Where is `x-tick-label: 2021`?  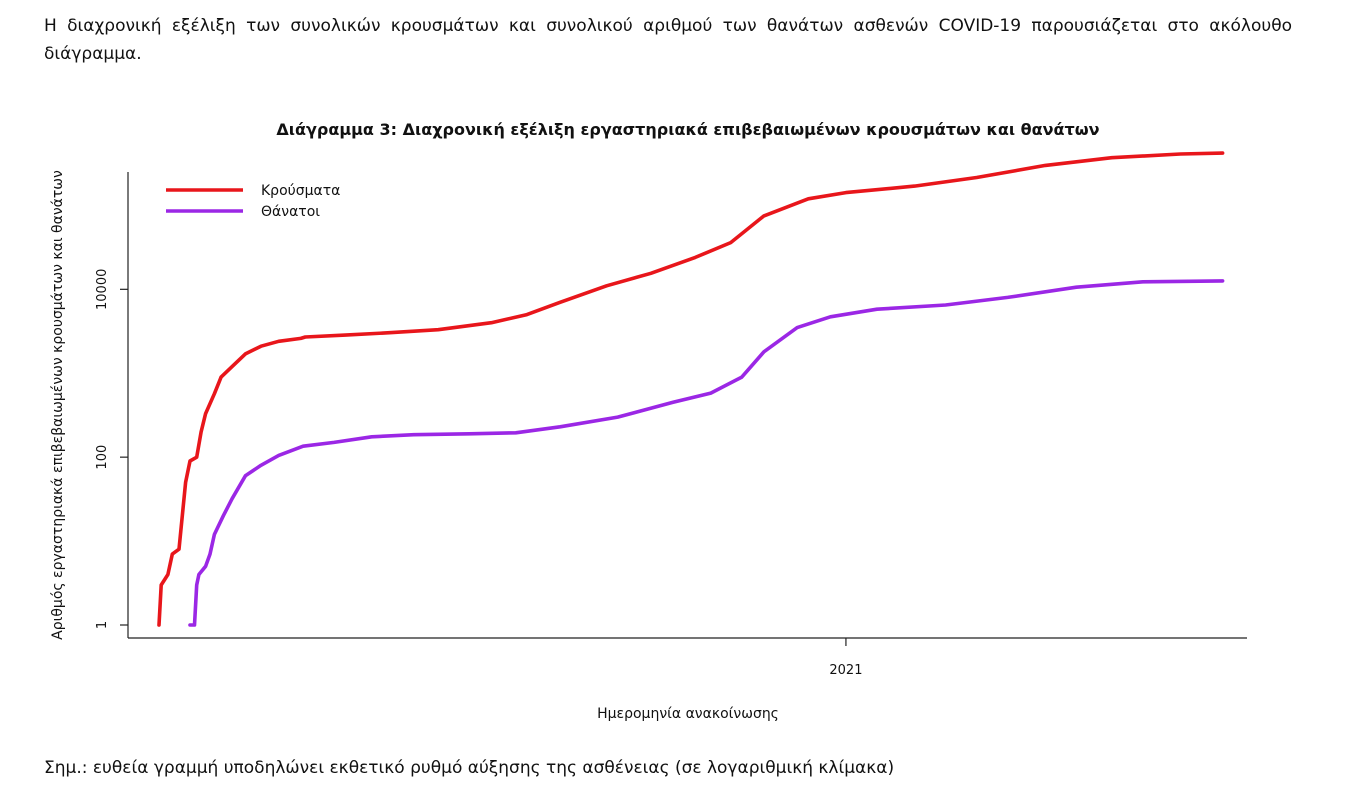
x-tick-label: 2021 is located at coordinates (845, 670).